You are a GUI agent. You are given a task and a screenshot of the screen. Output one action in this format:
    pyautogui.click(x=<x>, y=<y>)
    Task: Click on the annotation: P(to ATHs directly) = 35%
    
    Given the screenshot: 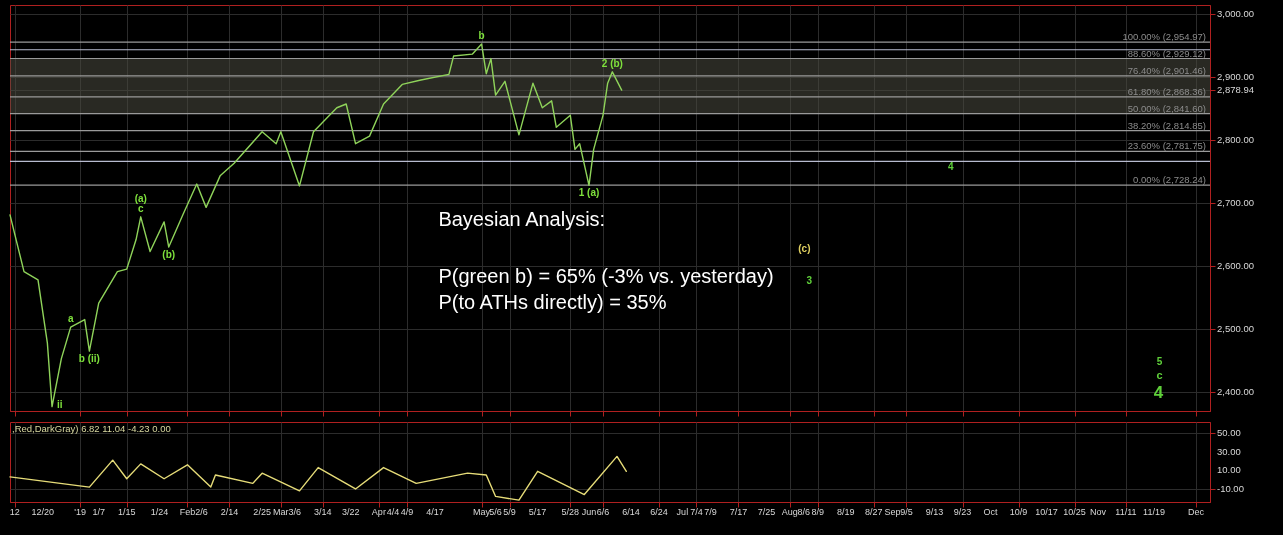 What is the action you would take?
    pyautogui.click(x=552, y=302)
    